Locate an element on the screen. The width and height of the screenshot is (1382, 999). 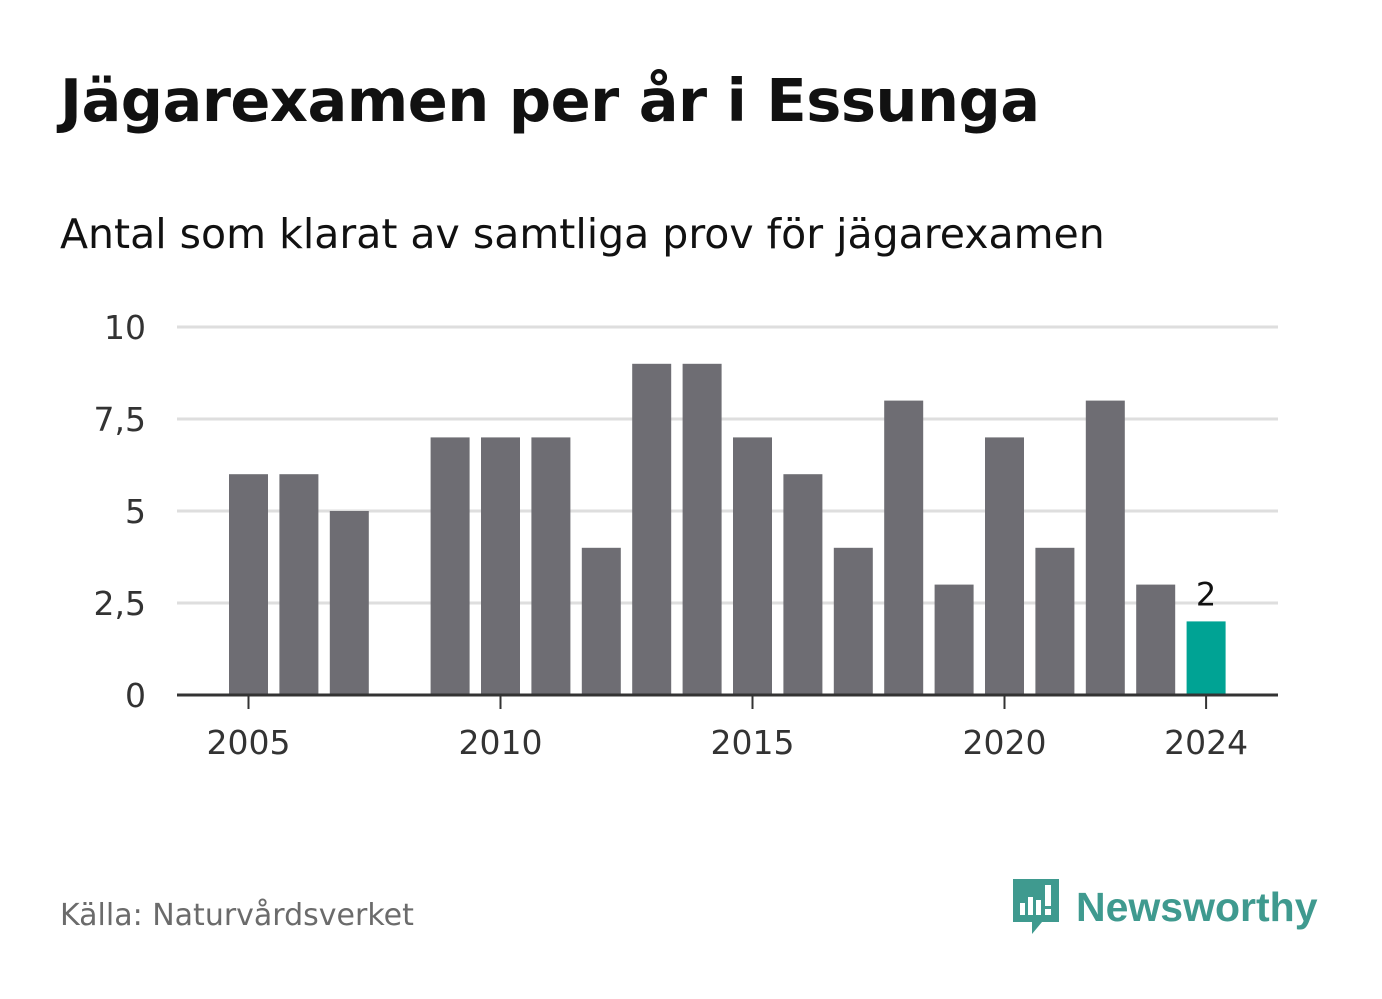
y-tick-label: 7,5 is located at coordinates (120, 419).